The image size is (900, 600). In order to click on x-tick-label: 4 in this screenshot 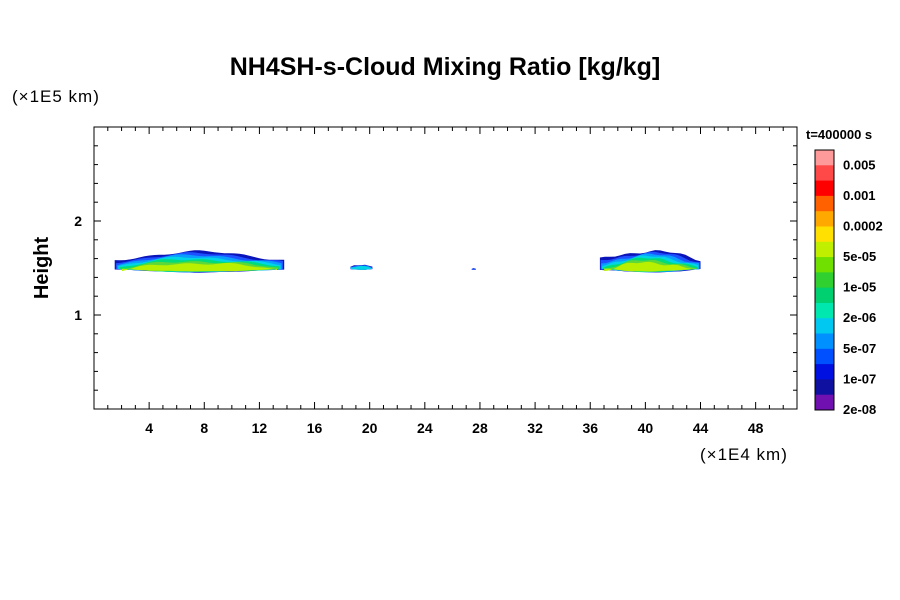, I will do `click(149, 428)`.